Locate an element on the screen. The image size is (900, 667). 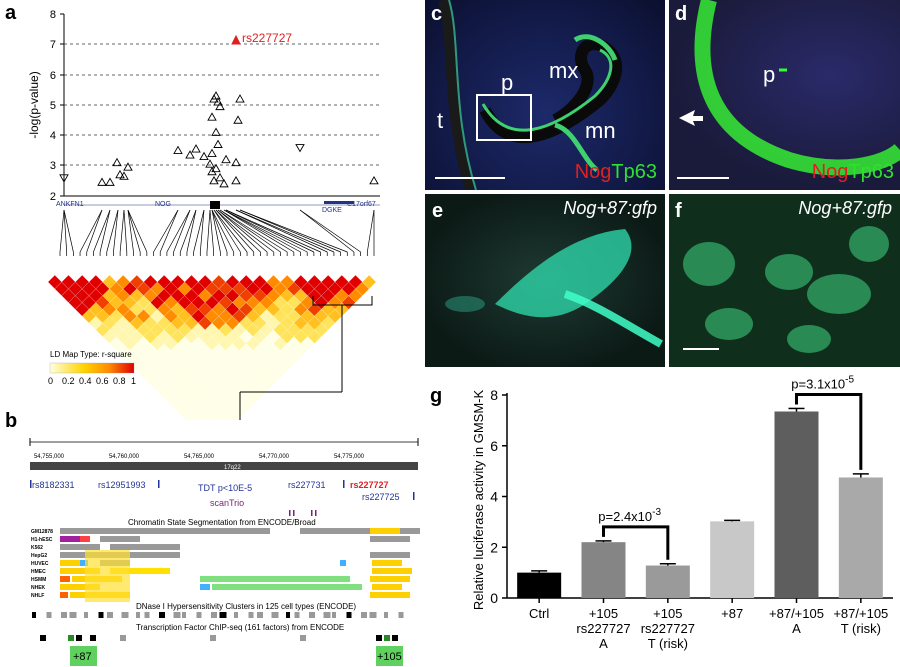
panel-label-e: e is located at coordinates (438, 211).